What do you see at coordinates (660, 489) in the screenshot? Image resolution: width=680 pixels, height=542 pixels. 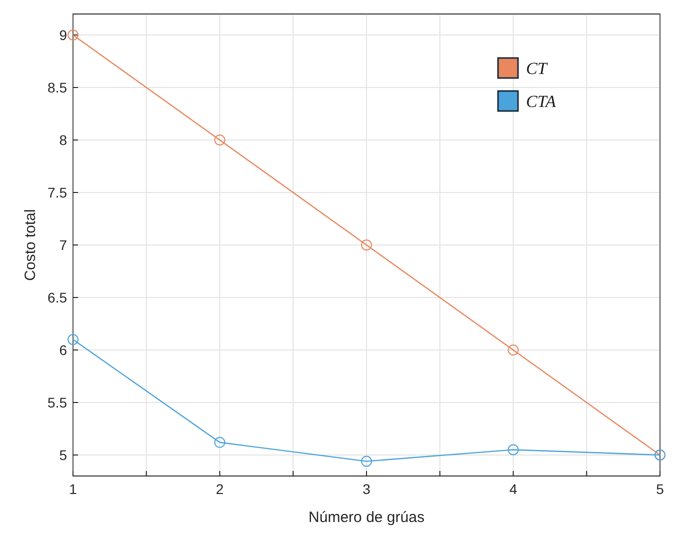 I see `x-tick-label: 5` at bounding box center [660, 489].